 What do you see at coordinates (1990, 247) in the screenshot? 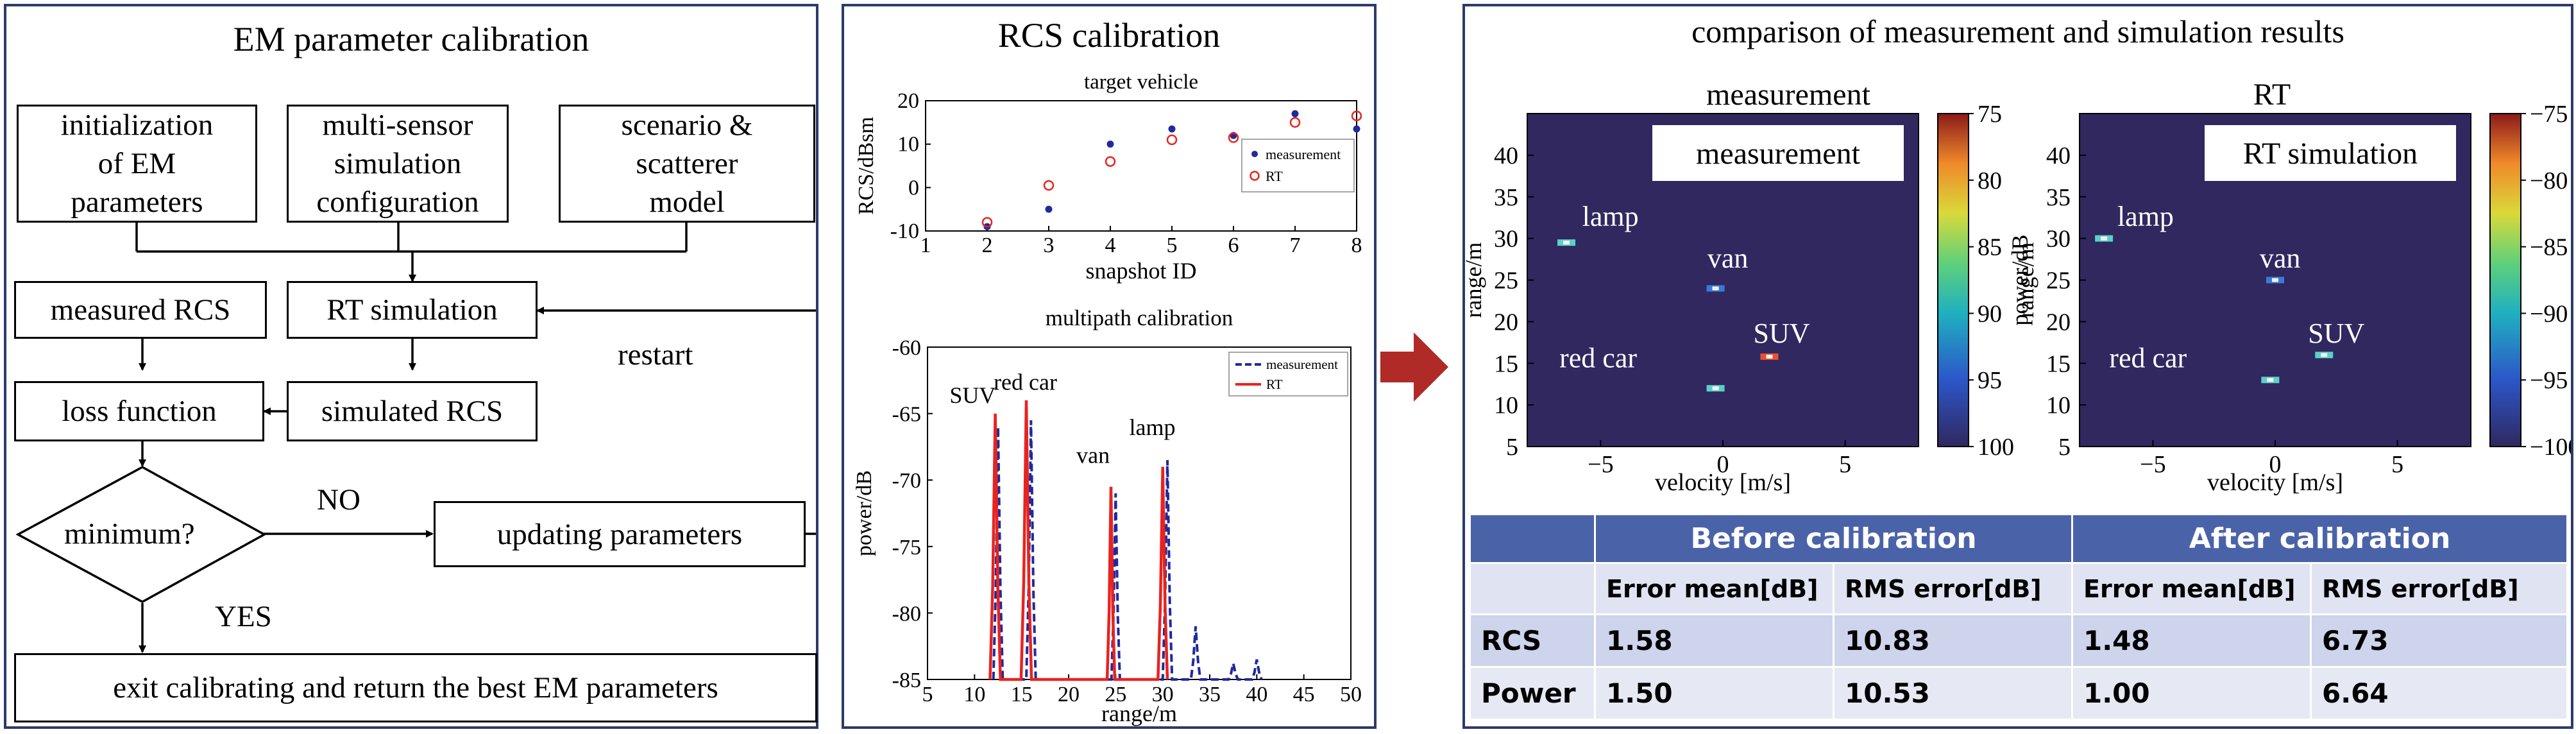
I see `colorbar-tick-label: 85` at bounding box center [1990, 247].